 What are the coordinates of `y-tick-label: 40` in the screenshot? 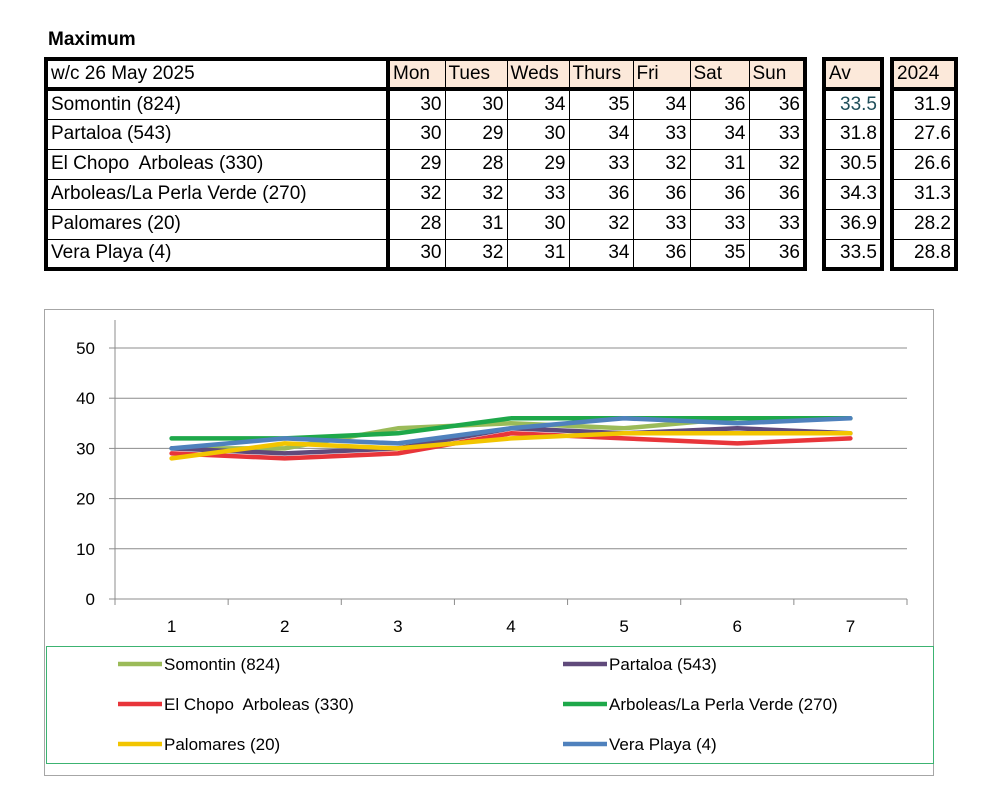 It's located at (85, 398).